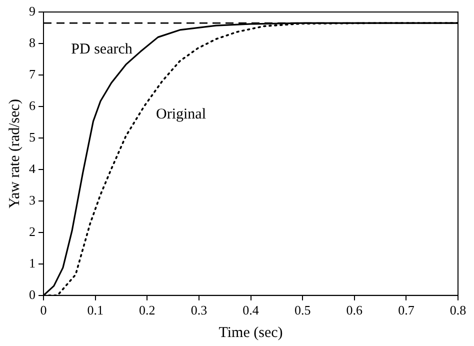 The width and height of the screenshot is (474, 346). What do you see at coordinates (95, 310) in the screenshot?
I see `x-tick-label: 0.1` at bounding box center [95, 310].